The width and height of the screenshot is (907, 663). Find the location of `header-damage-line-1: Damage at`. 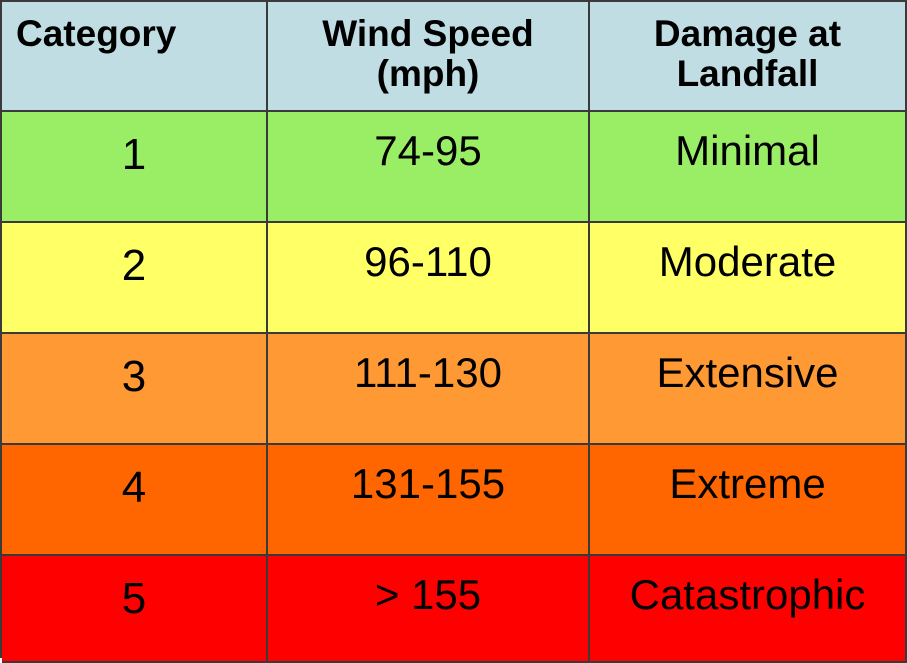

header-damage-line-1: Damage at is located at coordinates (747, 33).